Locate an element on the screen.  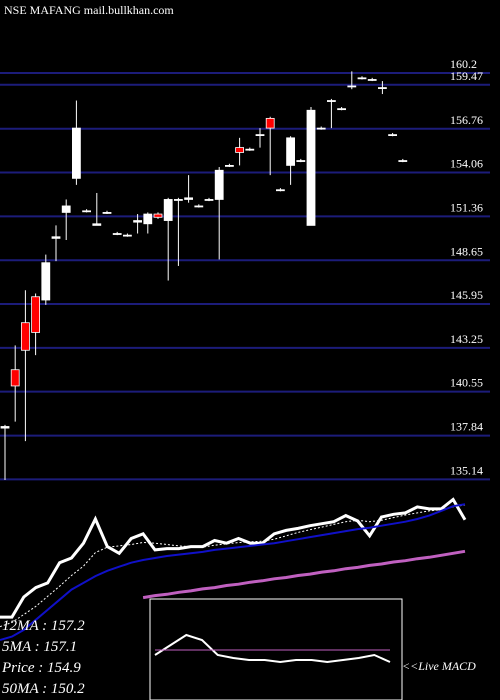
macd-box is located at coordinates (276, 649).